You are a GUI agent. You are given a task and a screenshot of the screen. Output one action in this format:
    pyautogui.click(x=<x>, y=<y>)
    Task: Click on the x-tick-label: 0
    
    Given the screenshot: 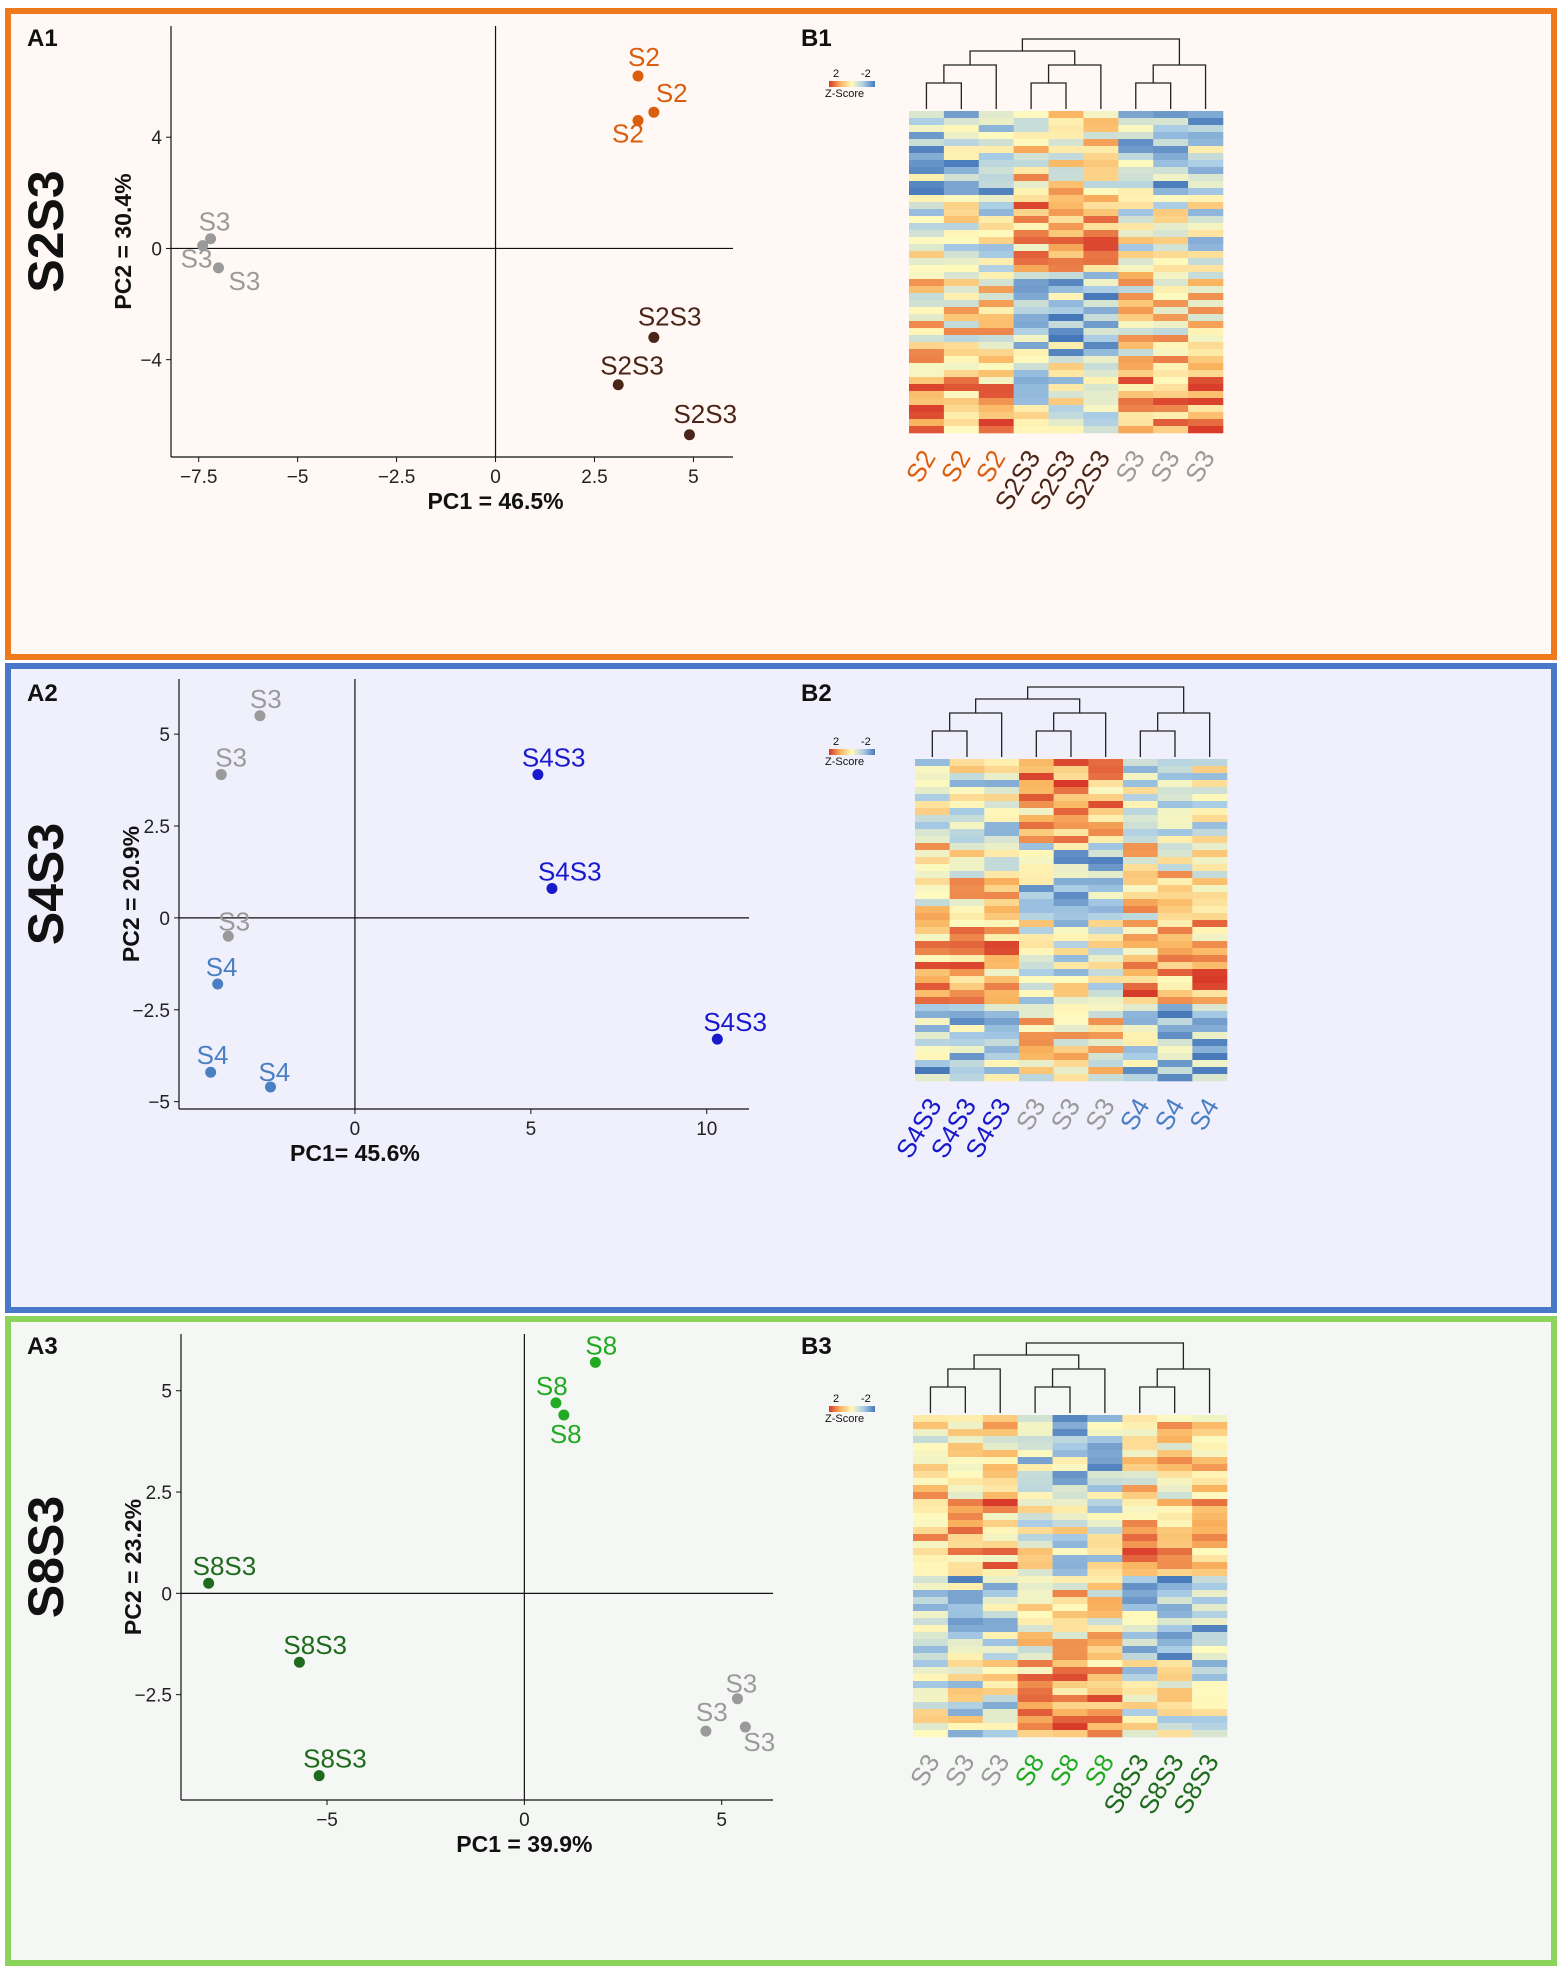 What is the action you would take?
    pyautogui.click(x=355, y=1129)
    